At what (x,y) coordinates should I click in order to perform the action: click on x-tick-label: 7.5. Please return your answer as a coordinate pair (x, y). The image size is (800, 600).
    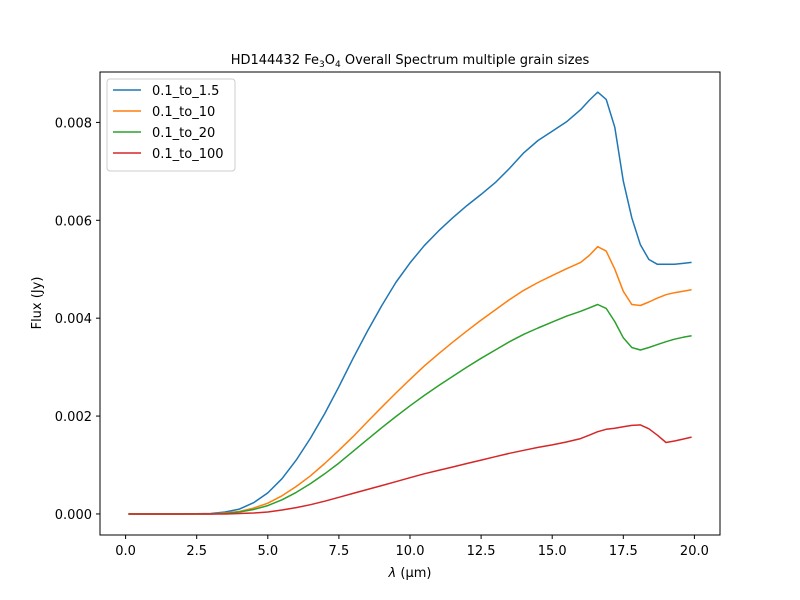
    Looking at the image, I should click on (339, 551).